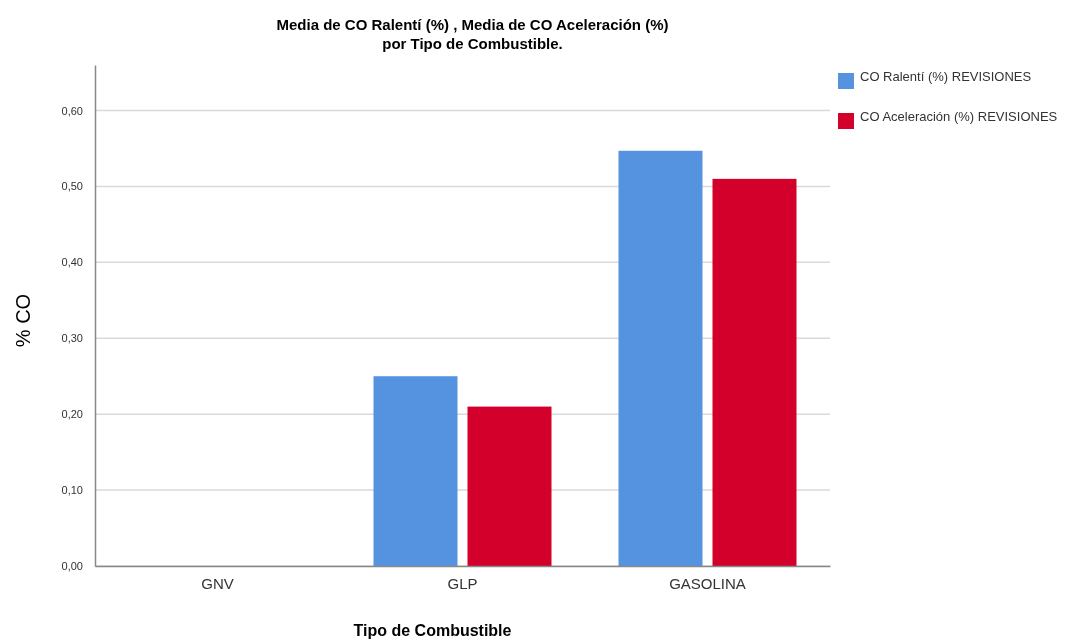 This screenshot has width=1078, height=640. What do you see at coordinates (432, 630) in the screenshot?
I see `x-axis-title: Tipo de Combustible` at bounding box center [432, 630].